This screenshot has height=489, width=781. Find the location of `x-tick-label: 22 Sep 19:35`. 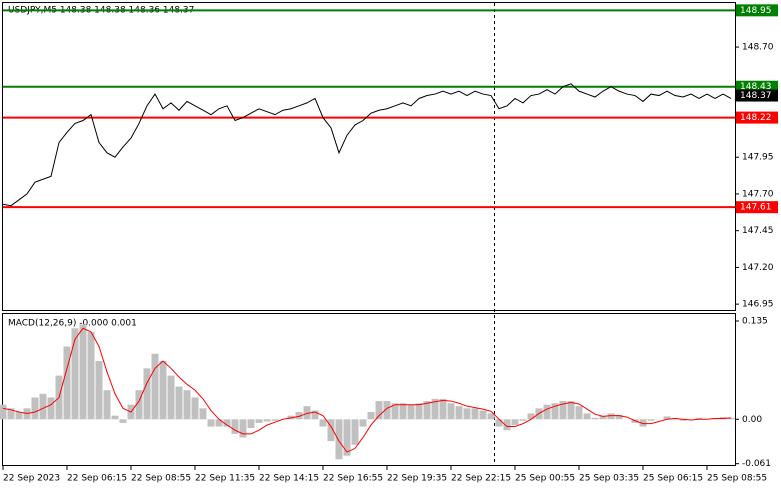

x-tick-label: 22 Sep 19:35 is located at coordinates (417, 479).